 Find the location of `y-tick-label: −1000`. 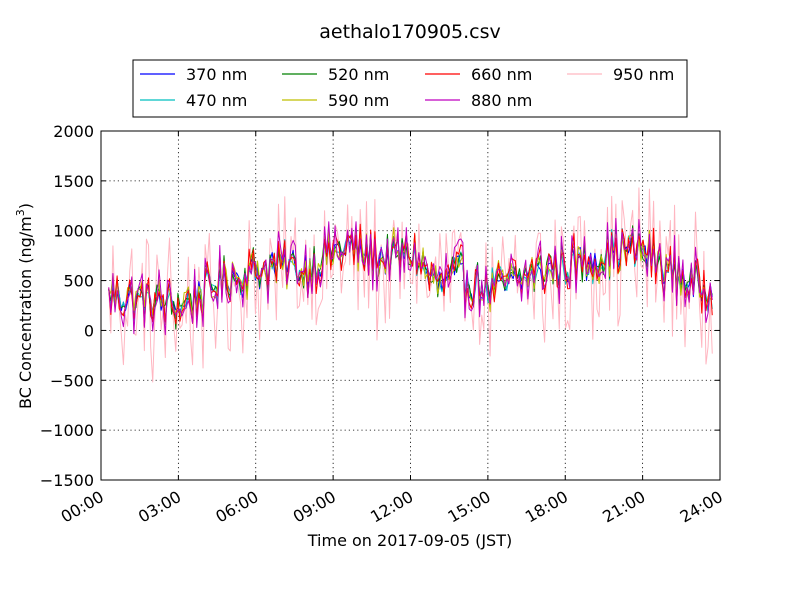

y-tick-label: −1000 is located at coordinates (67, 430).